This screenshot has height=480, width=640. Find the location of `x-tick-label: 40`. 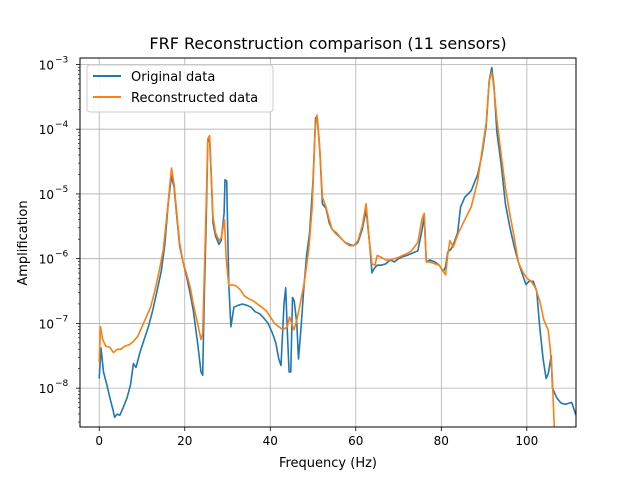

x-tick-label: 40 is located at coordinates (270, 441).